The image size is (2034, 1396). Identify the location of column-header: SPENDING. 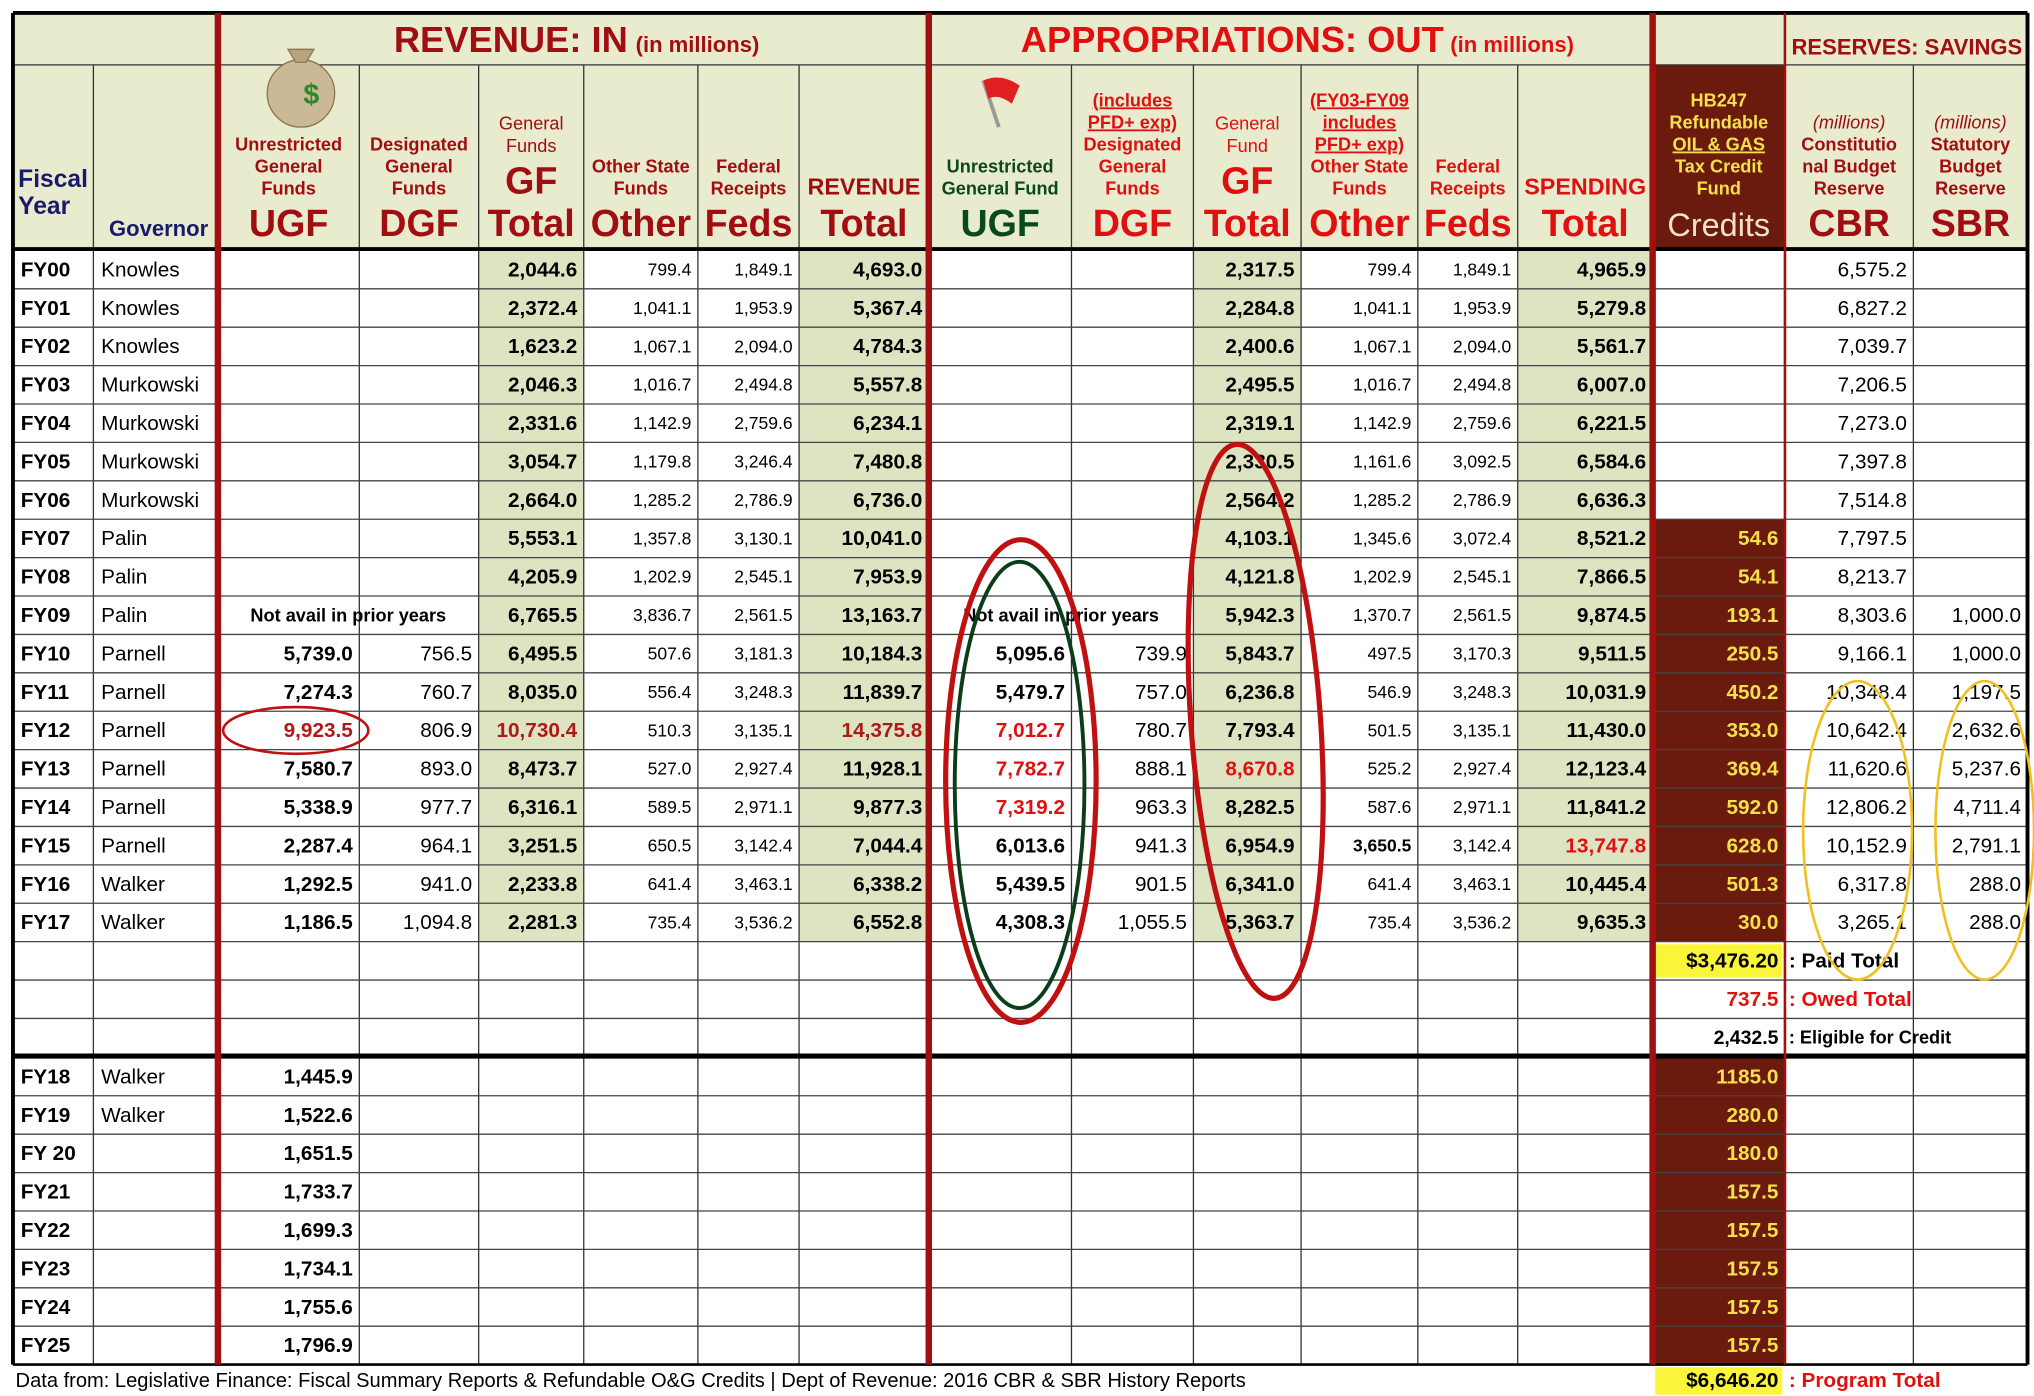
(1585, 187).